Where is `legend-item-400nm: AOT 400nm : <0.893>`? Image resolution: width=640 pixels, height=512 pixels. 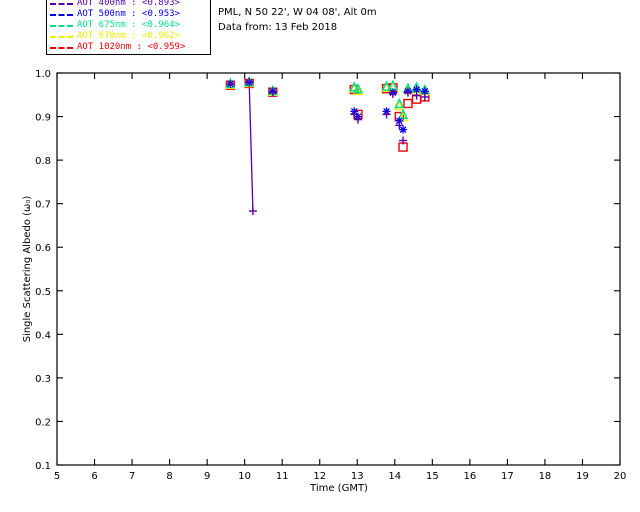 legend-item-400nm: AOT 400nm : <0.893> is located at coordinates (129, 4).